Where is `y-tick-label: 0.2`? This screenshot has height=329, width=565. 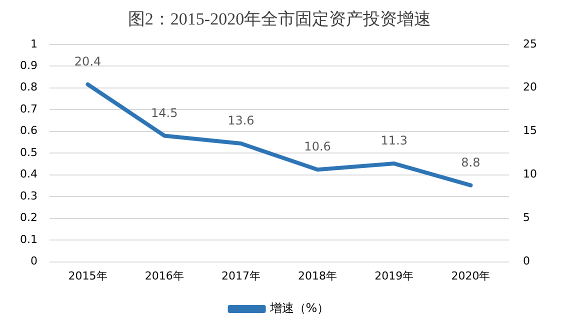 y-tick-label: 0.2 is located at coordinates (29, 217).